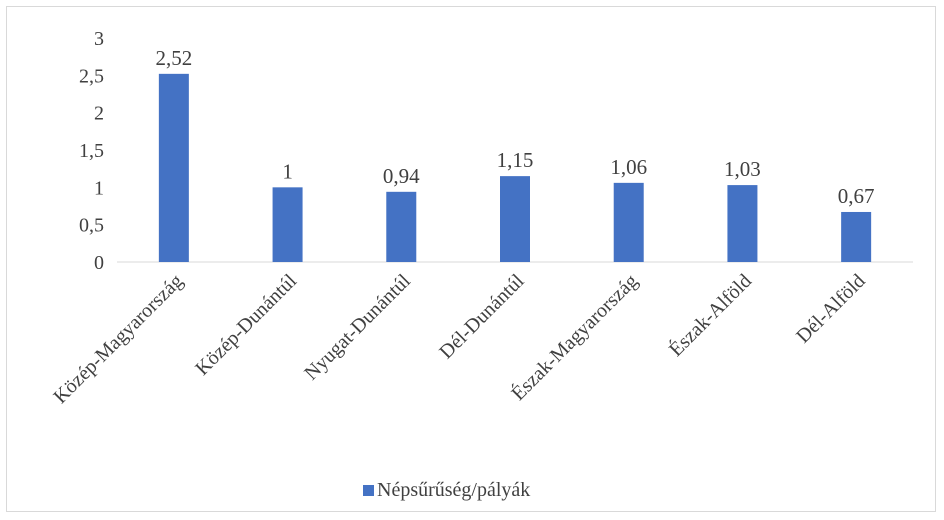 This screenshot has height=520, width=944. Describe the element at coordinates (91, 151) in the screenshot. I see `y-tick-label: 1,5` at that location.